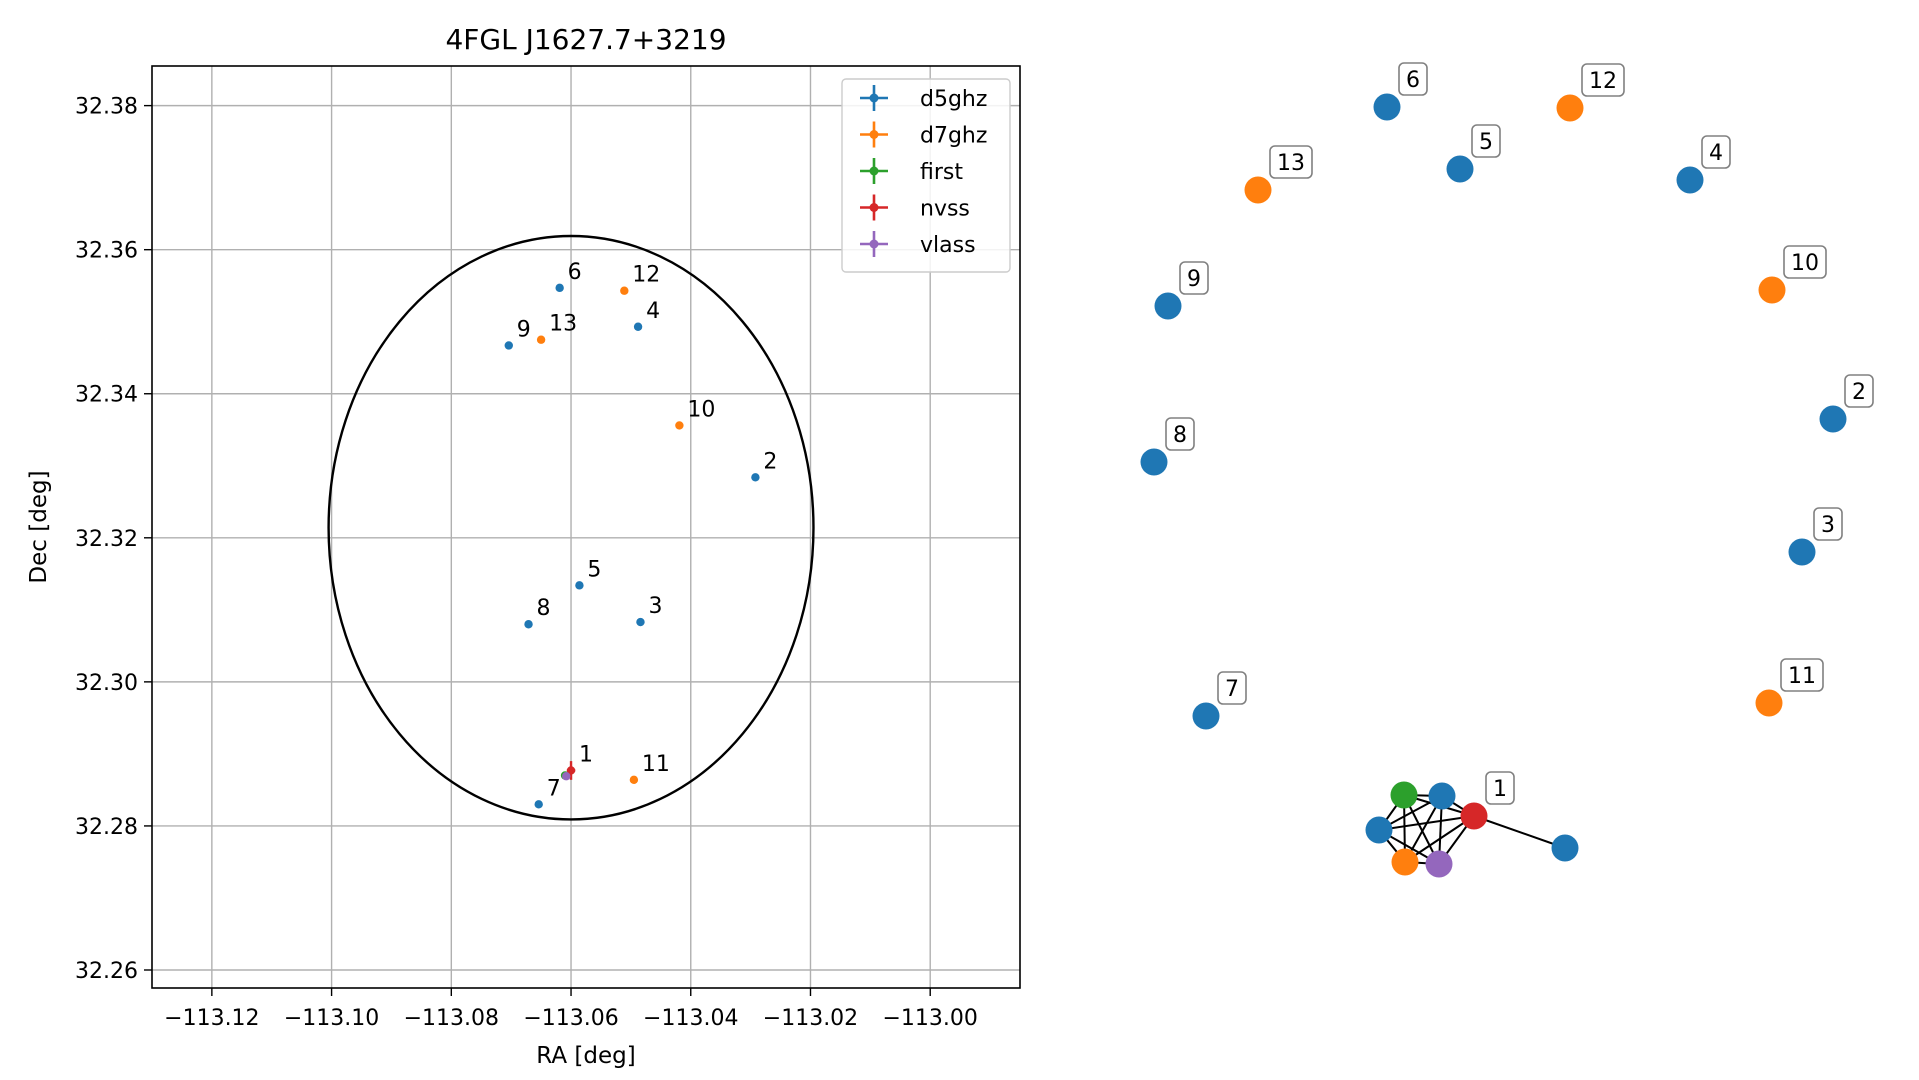  I want to click on network-node-label: 9, so click(1194, 279).